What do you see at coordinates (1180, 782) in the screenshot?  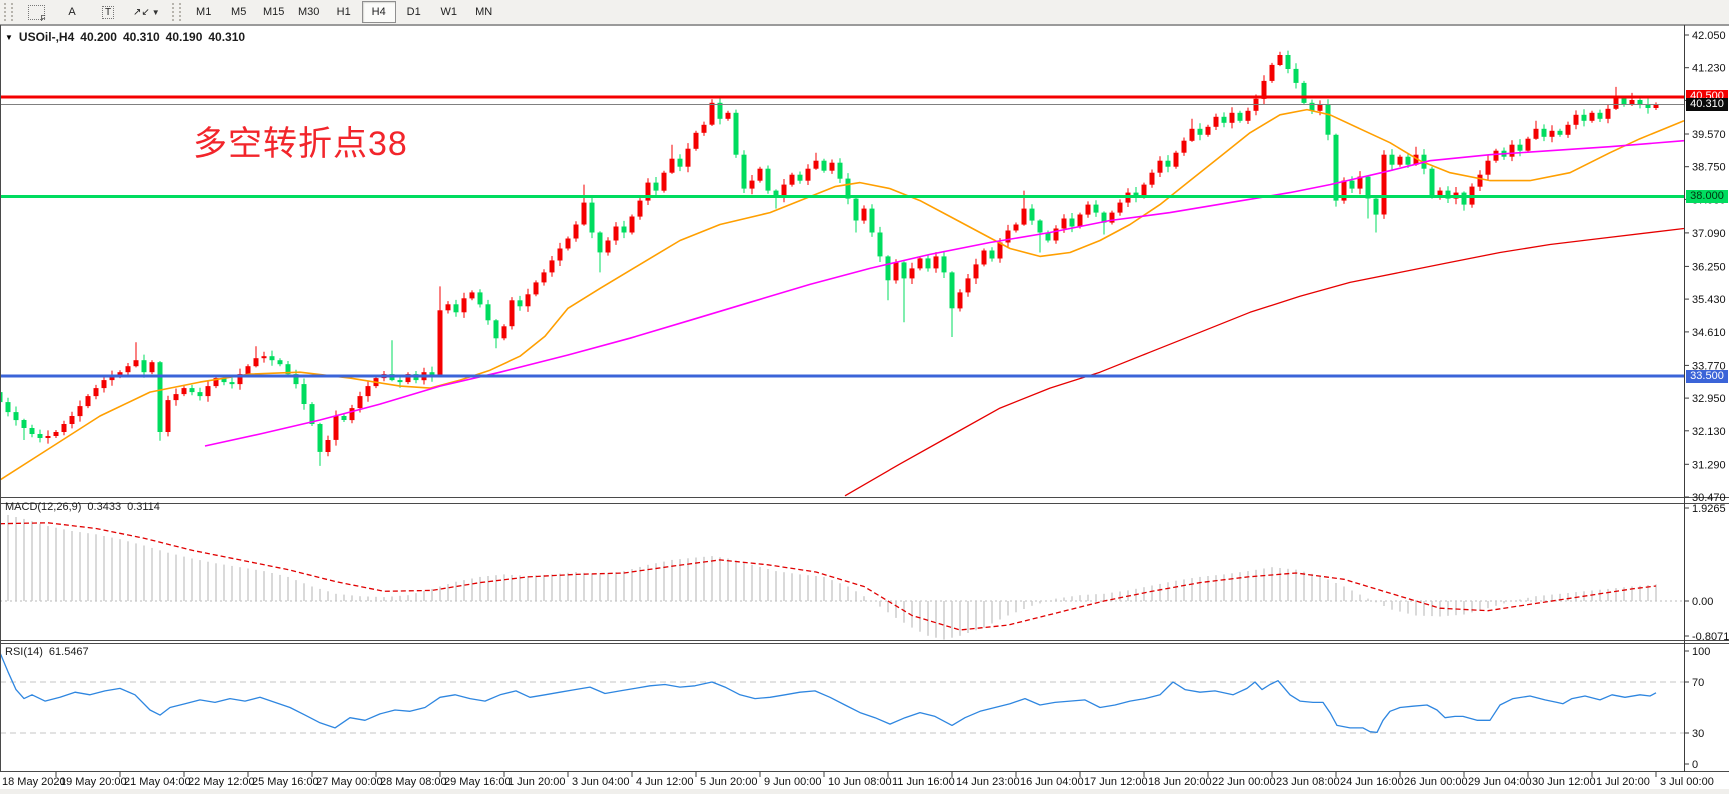 I see `time-axis-label: 18 Jun 20:00` at bounding box center [1180, 782].